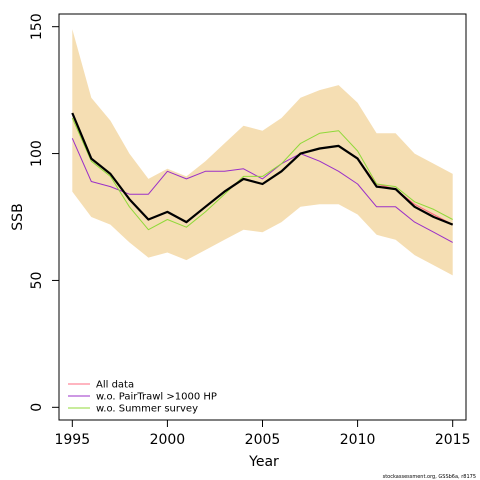  What do you see at coordinates (37, 281) in the screenshot?
I see `y-tick-label: 50` at bounding box center [37, 281].